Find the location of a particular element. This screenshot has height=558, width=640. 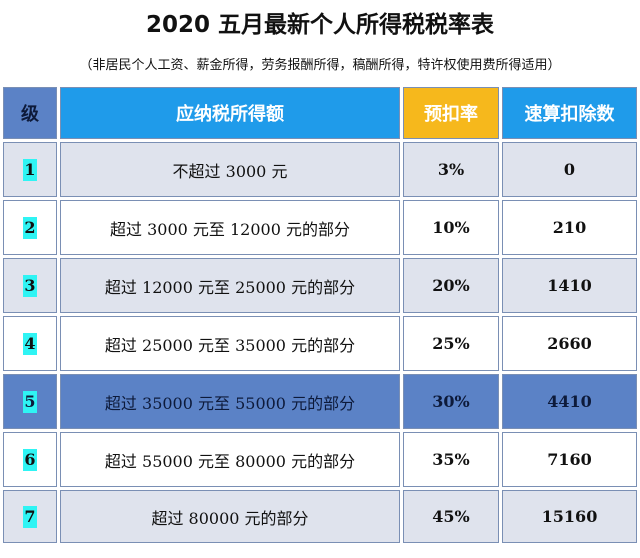

level-label: 1 is located at coordinates (30, 169).